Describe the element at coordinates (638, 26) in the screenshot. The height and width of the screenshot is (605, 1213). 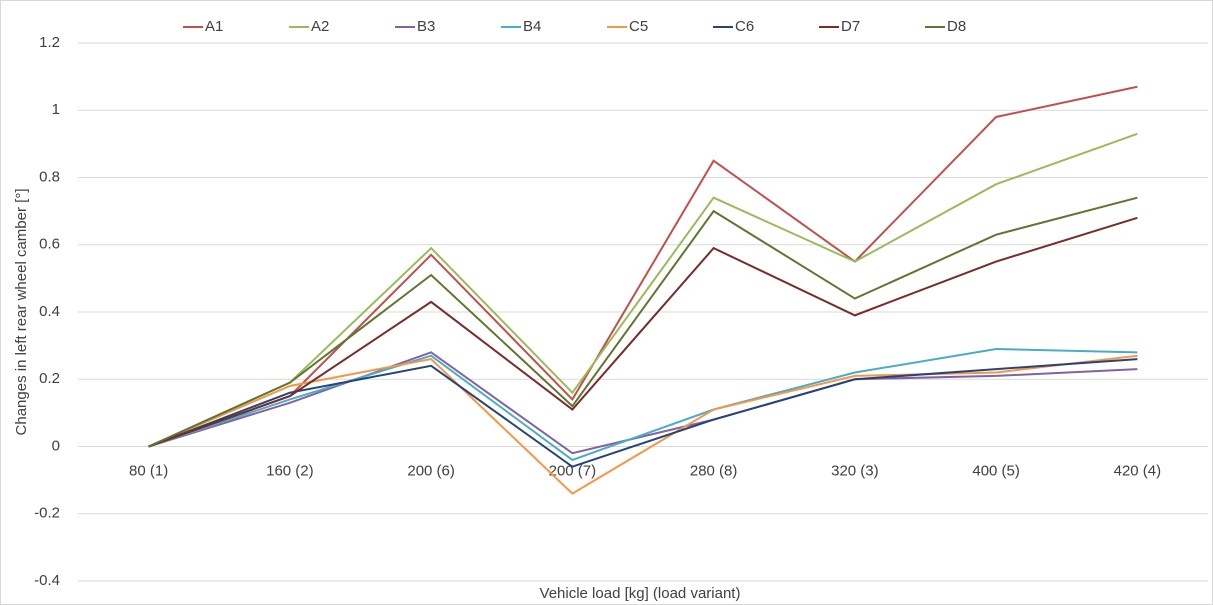
I see `legend-label: C5` at that location.